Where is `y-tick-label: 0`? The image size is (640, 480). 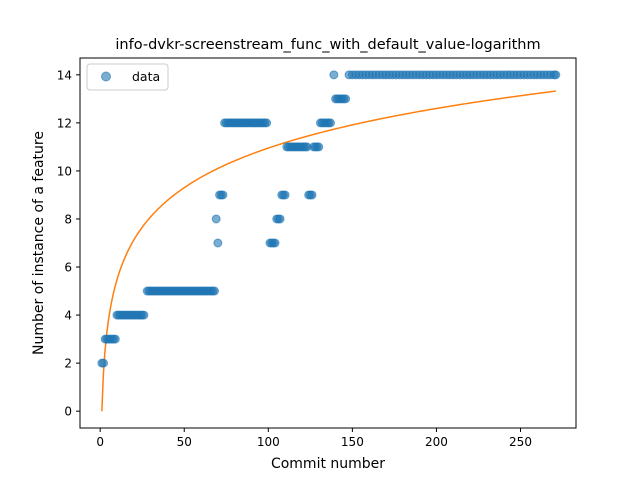
y-tick-label: 0 is located at coordinates (68, 412).